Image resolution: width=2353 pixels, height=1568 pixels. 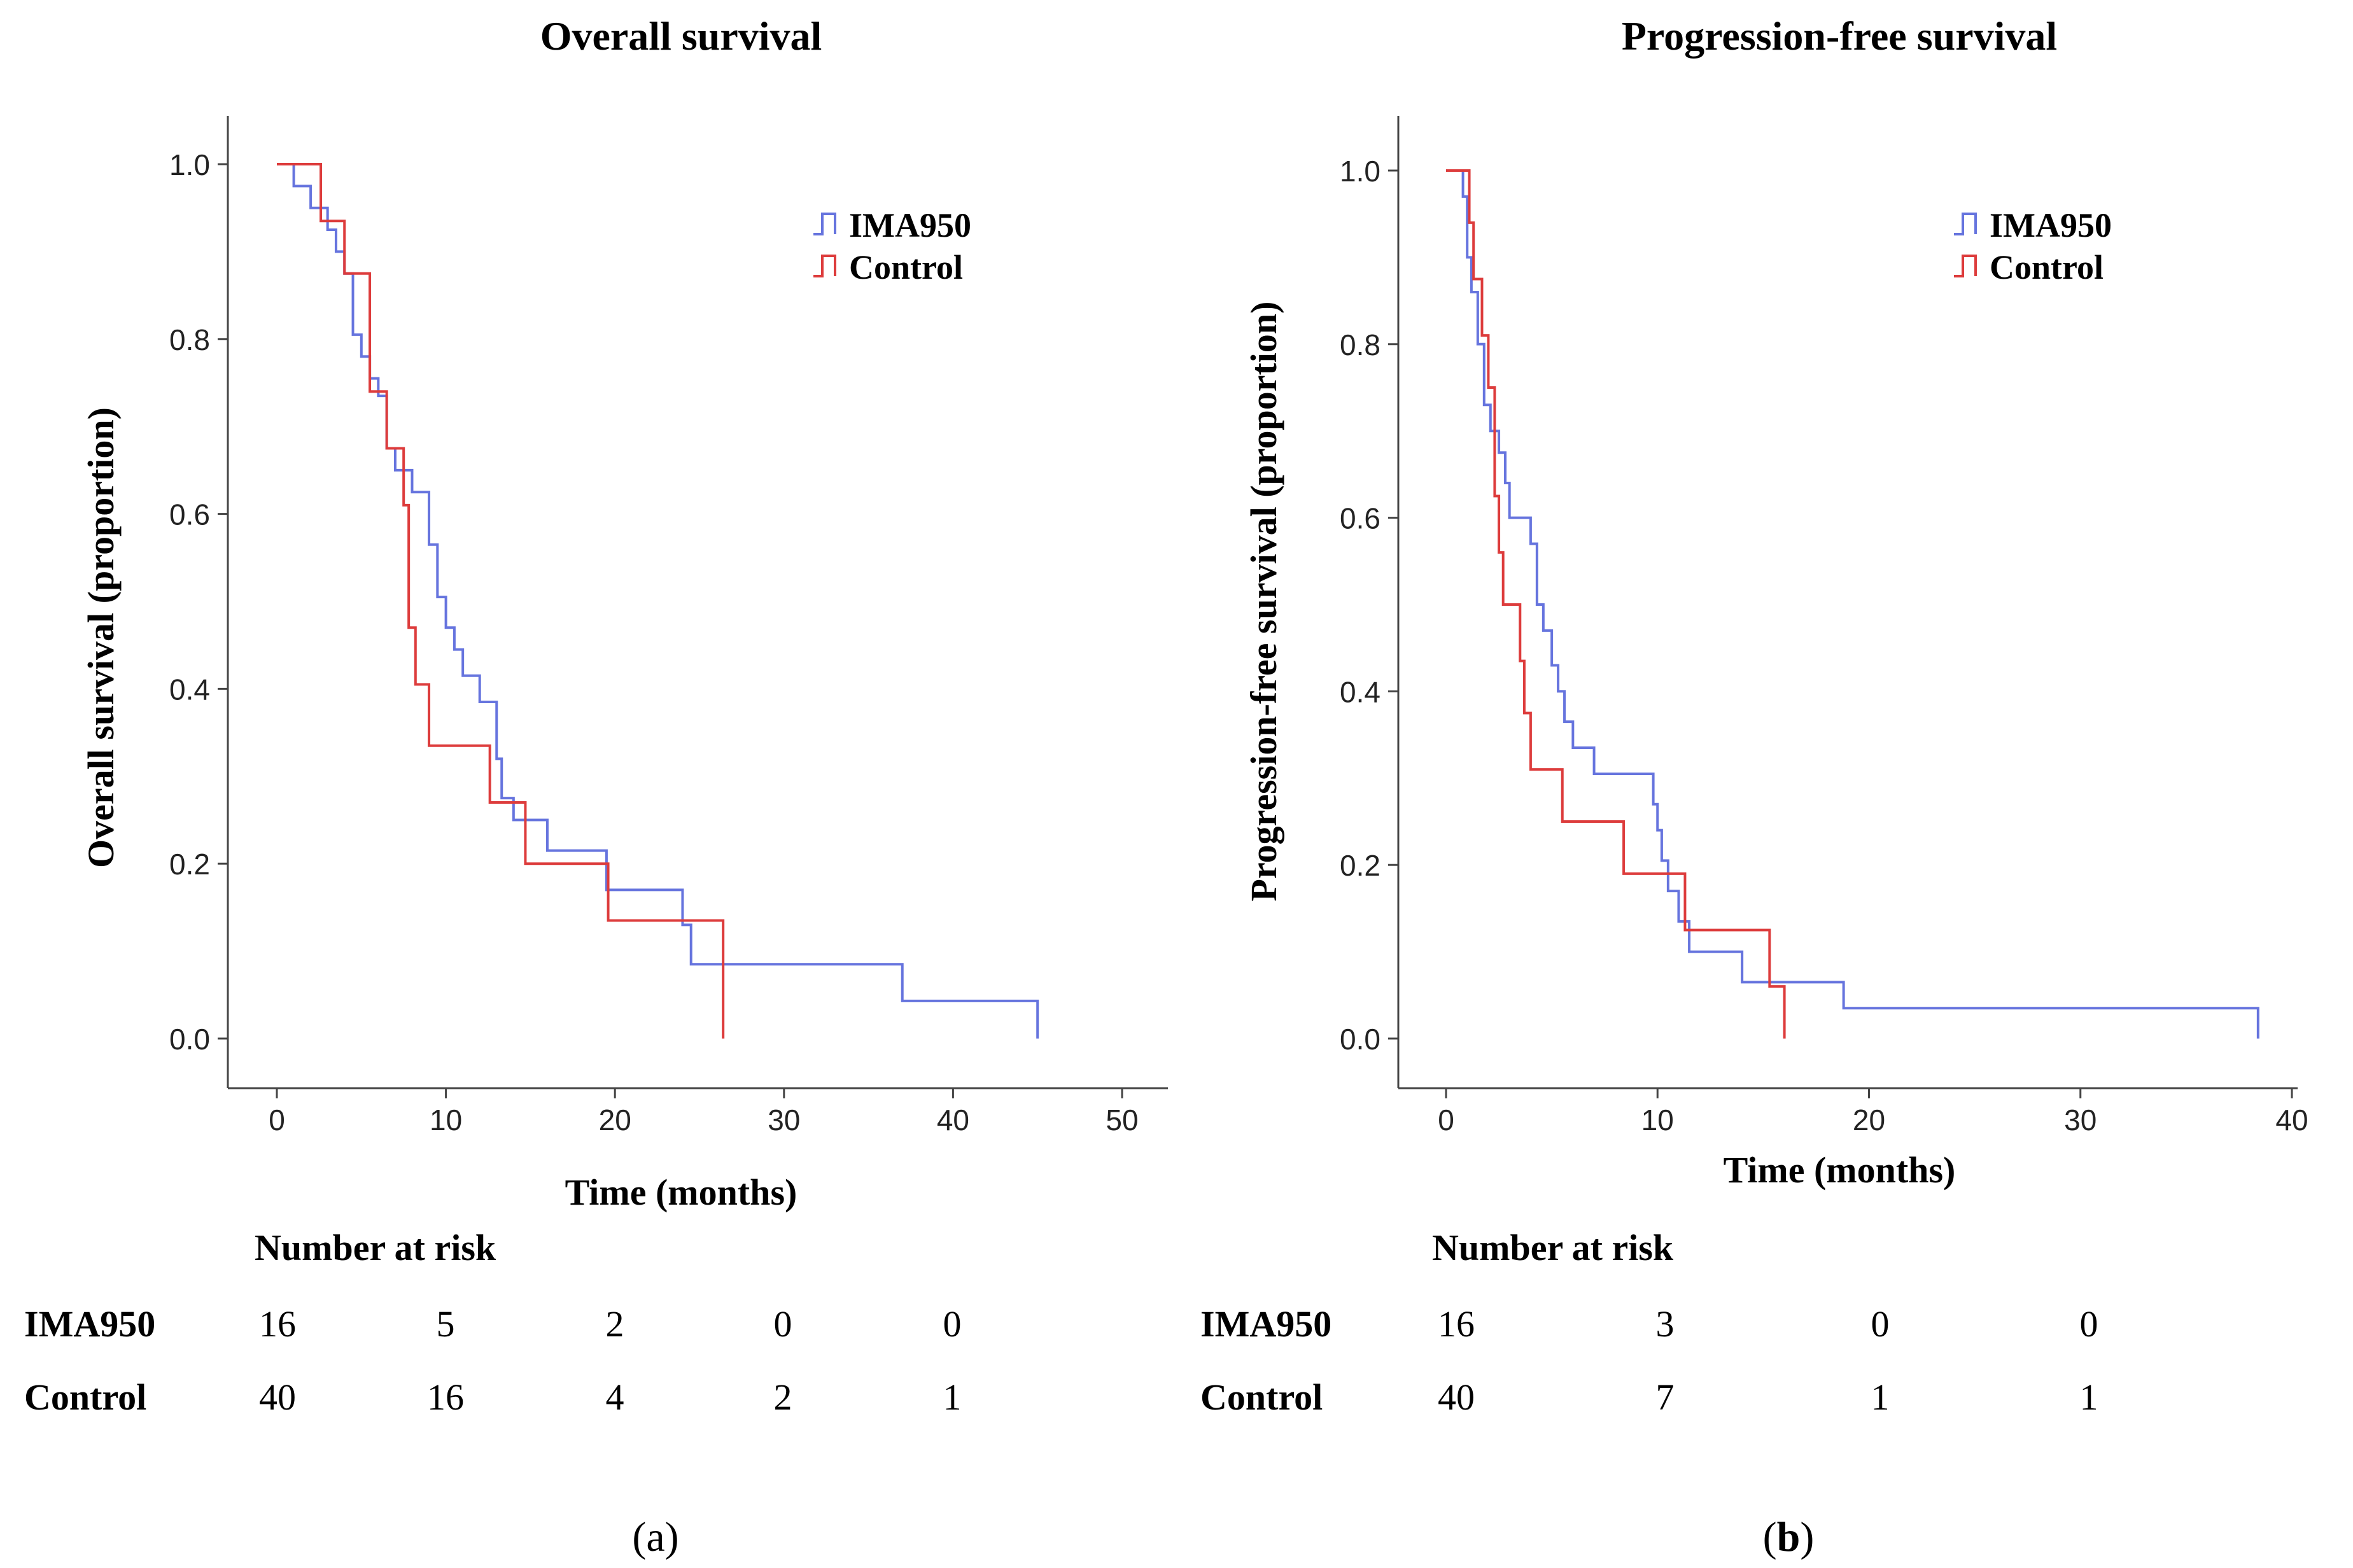 I want to click on y-axis-label: Progression-free survival (proportion), so click(x=1263, y=602).